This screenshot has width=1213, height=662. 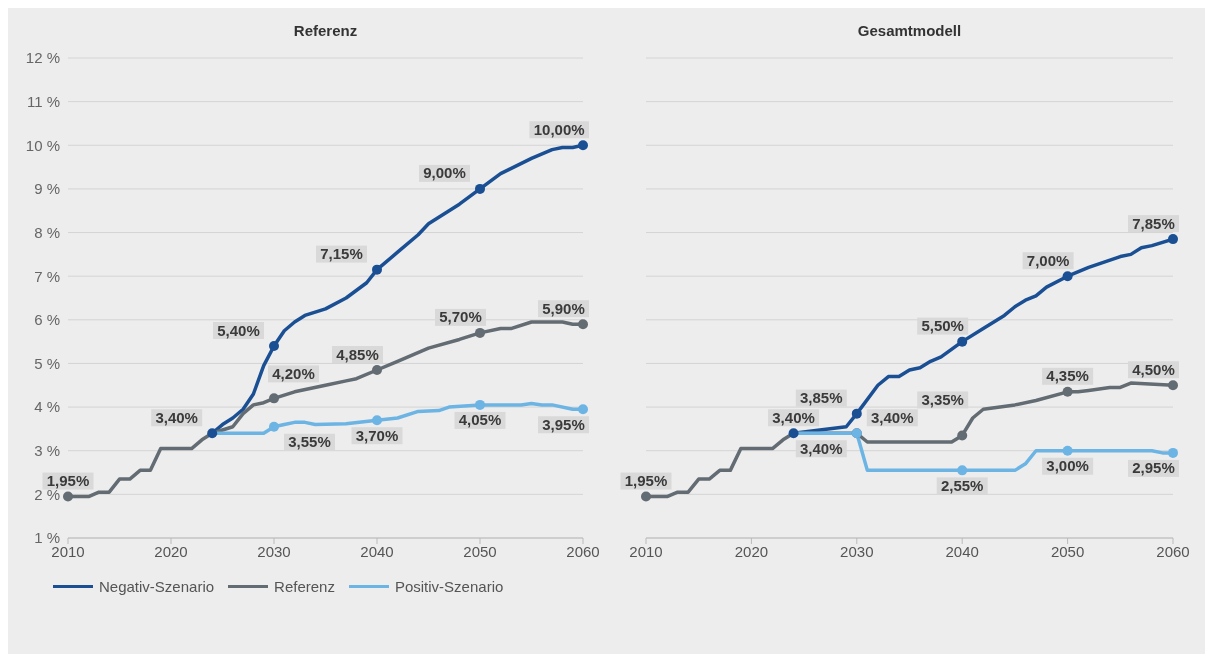 I want to click on data-label: 4,20%, so click(x=293, y=373).